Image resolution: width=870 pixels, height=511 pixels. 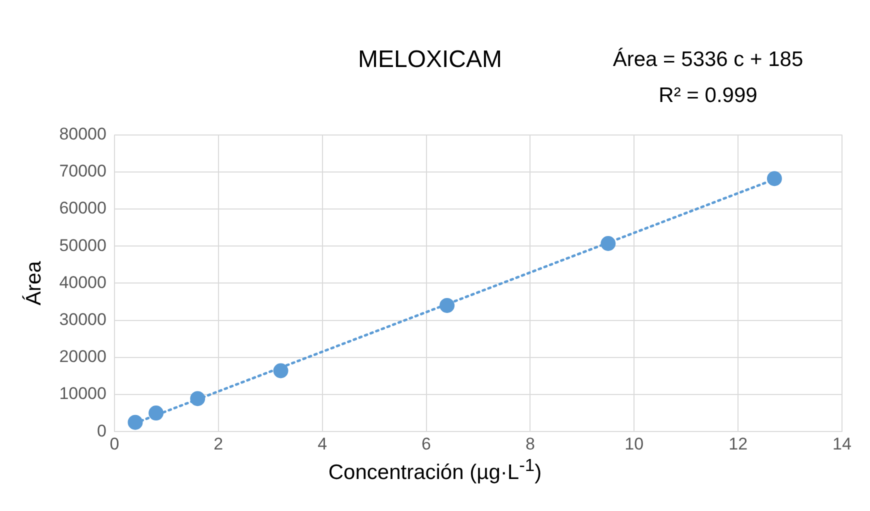 What do you see at coordinates (82, 319) in the screenshot?
I see `y-tick-label: 30000` at bounding box center [82, 319].